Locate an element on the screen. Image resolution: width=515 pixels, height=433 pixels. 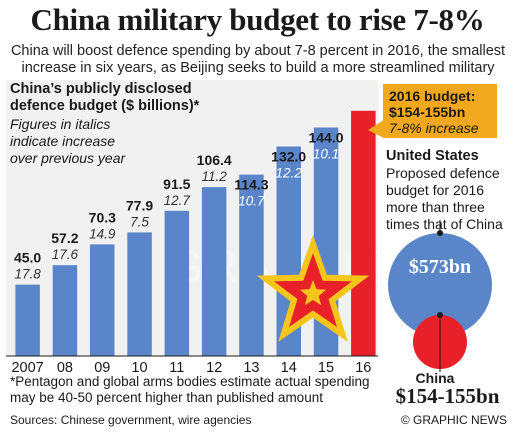
us-desc-line1: Proposed defence is located at coordinates (443, 173).